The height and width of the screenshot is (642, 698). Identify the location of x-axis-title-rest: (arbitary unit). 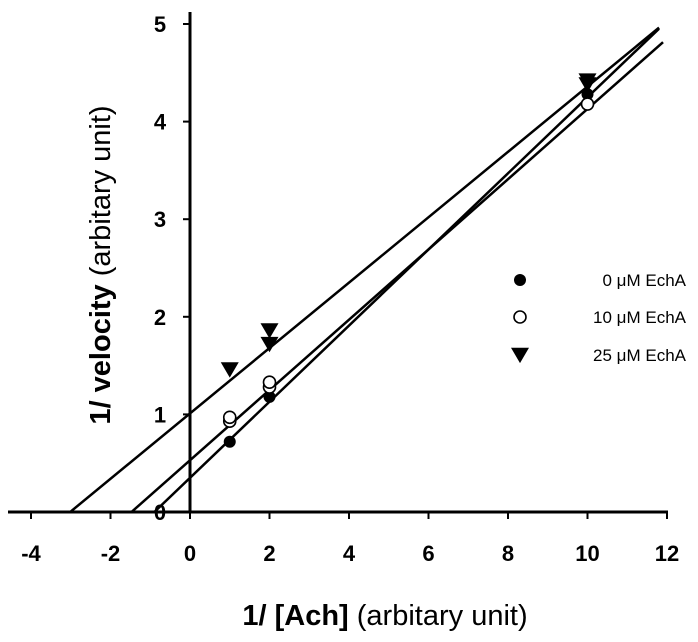
(438, 616).